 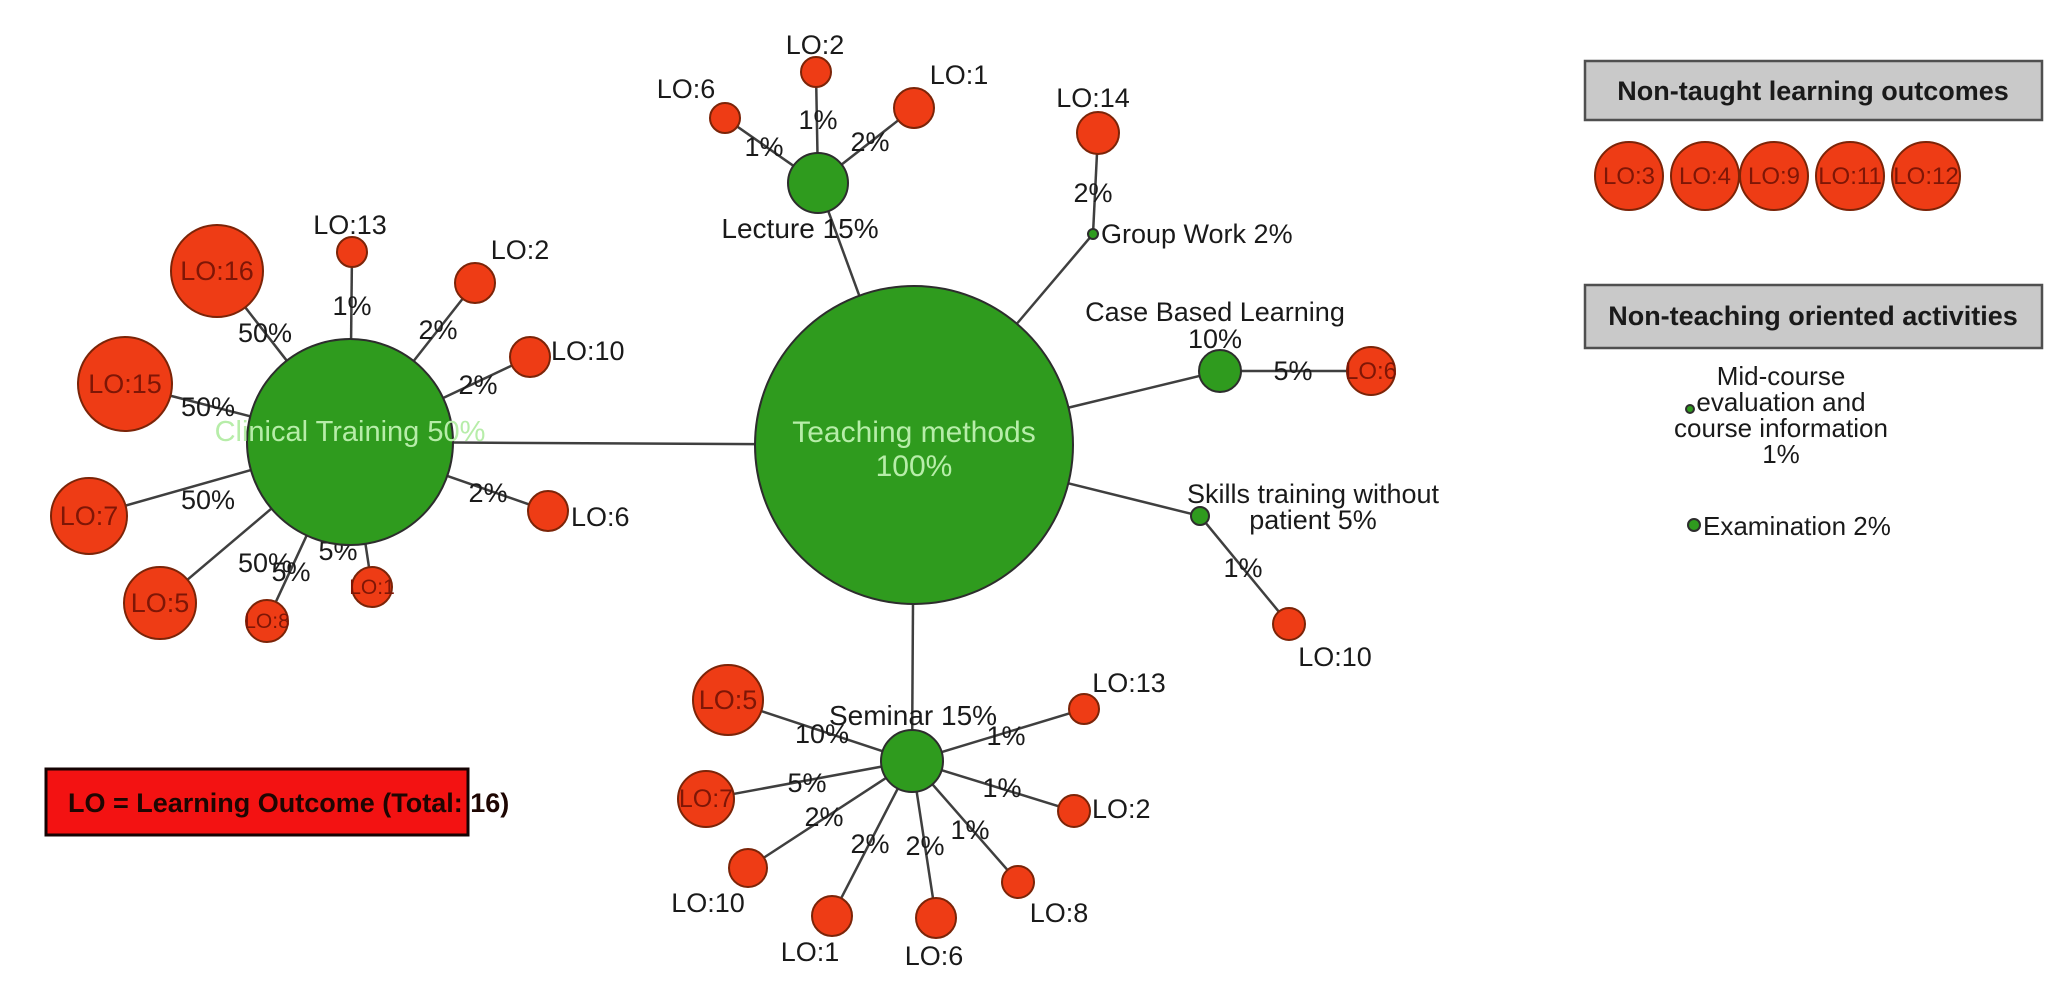 I want to click on node-cl-lo5-circle, so click(x=160, y=603).